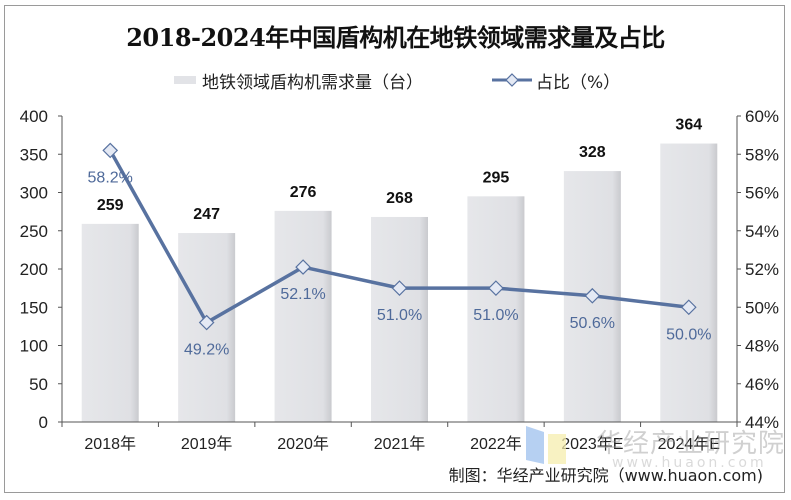  Describe the element at coordinates (762, 269) in the screenshot. I see `right-tick-label: 52%` at that location.